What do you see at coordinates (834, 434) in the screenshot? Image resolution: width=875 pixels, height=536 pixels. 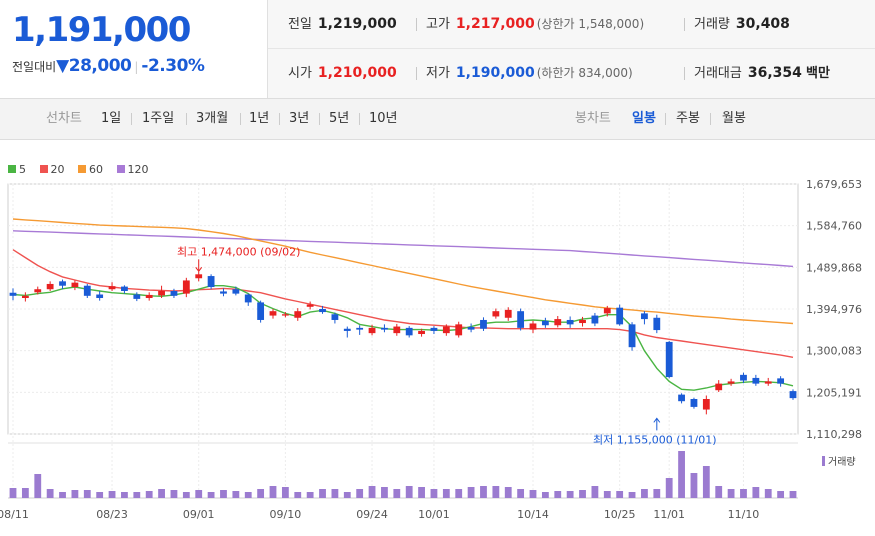 I see `y-tick-label: 1,110,298` at bounding box center [834, 434].